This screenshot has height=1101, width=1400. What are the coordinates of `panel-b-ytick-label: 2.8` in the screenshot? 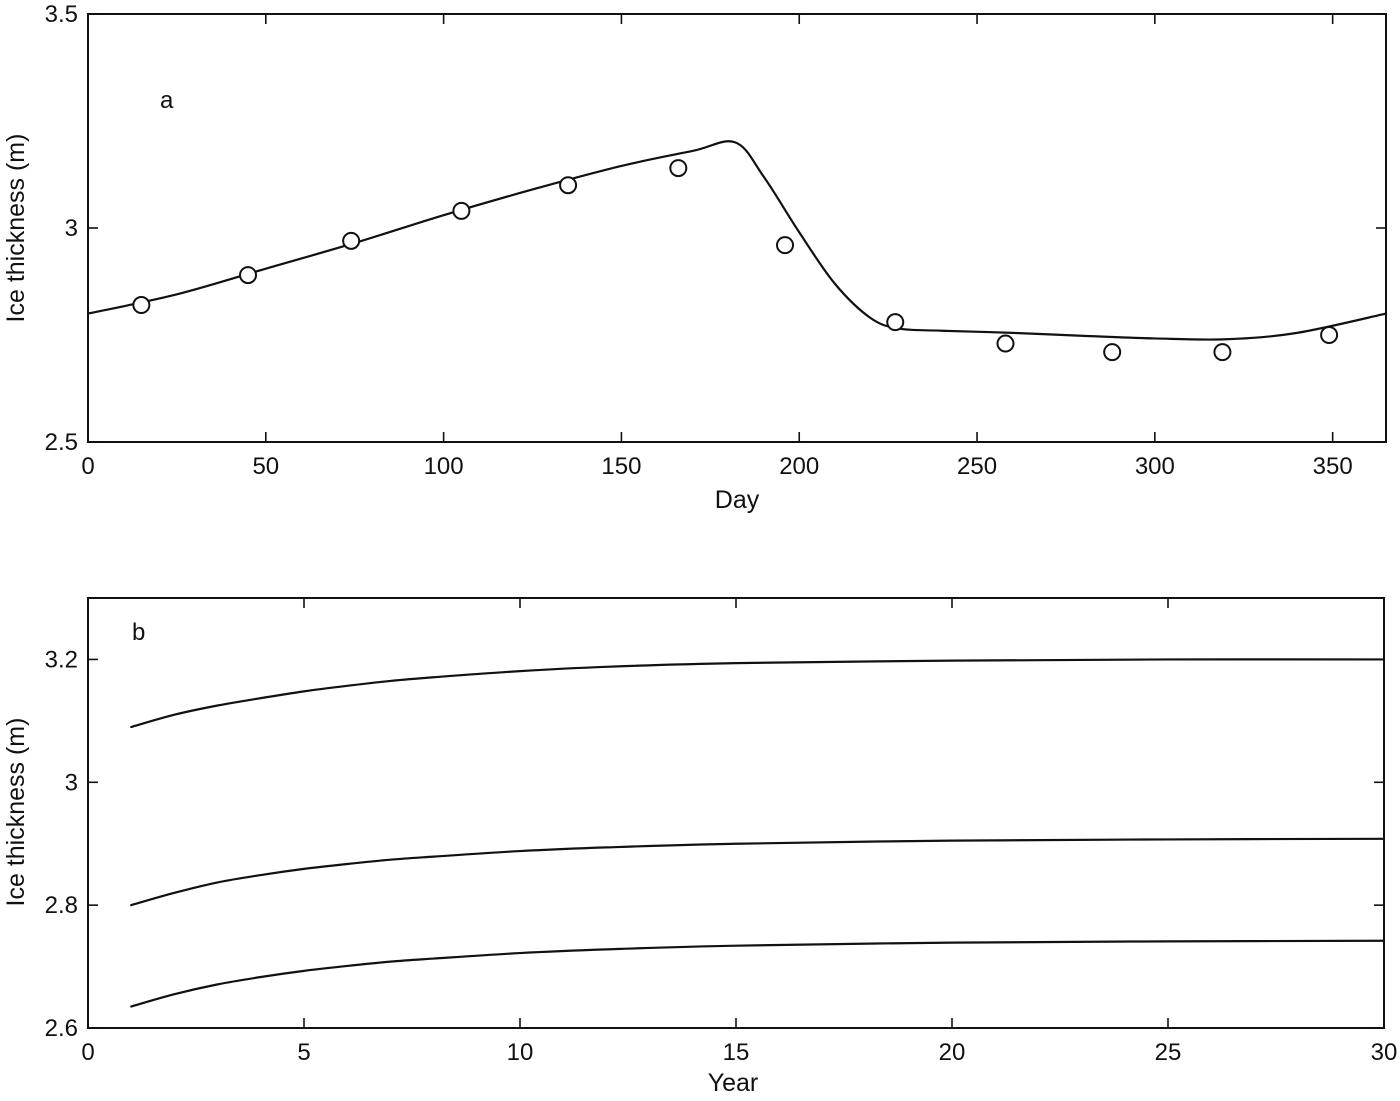 It's located at (61, 905).